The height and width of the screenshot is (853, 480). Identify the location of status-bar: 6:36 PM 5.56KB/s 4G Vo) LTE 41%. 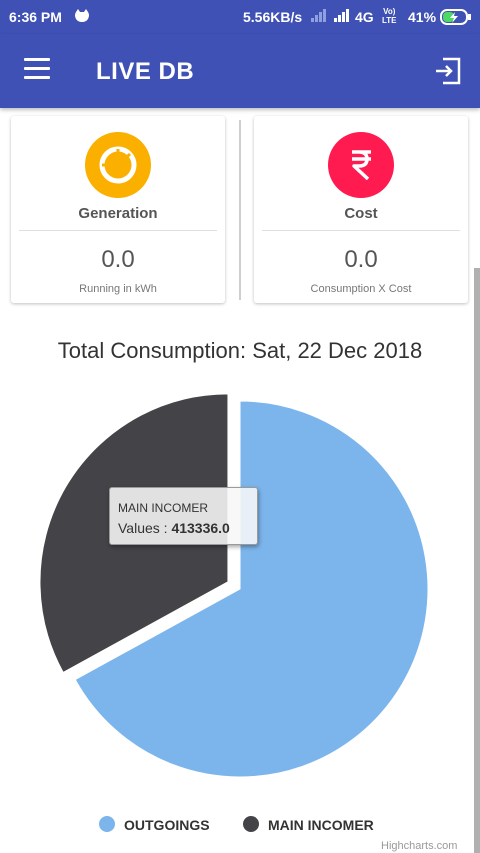
(240, 17).